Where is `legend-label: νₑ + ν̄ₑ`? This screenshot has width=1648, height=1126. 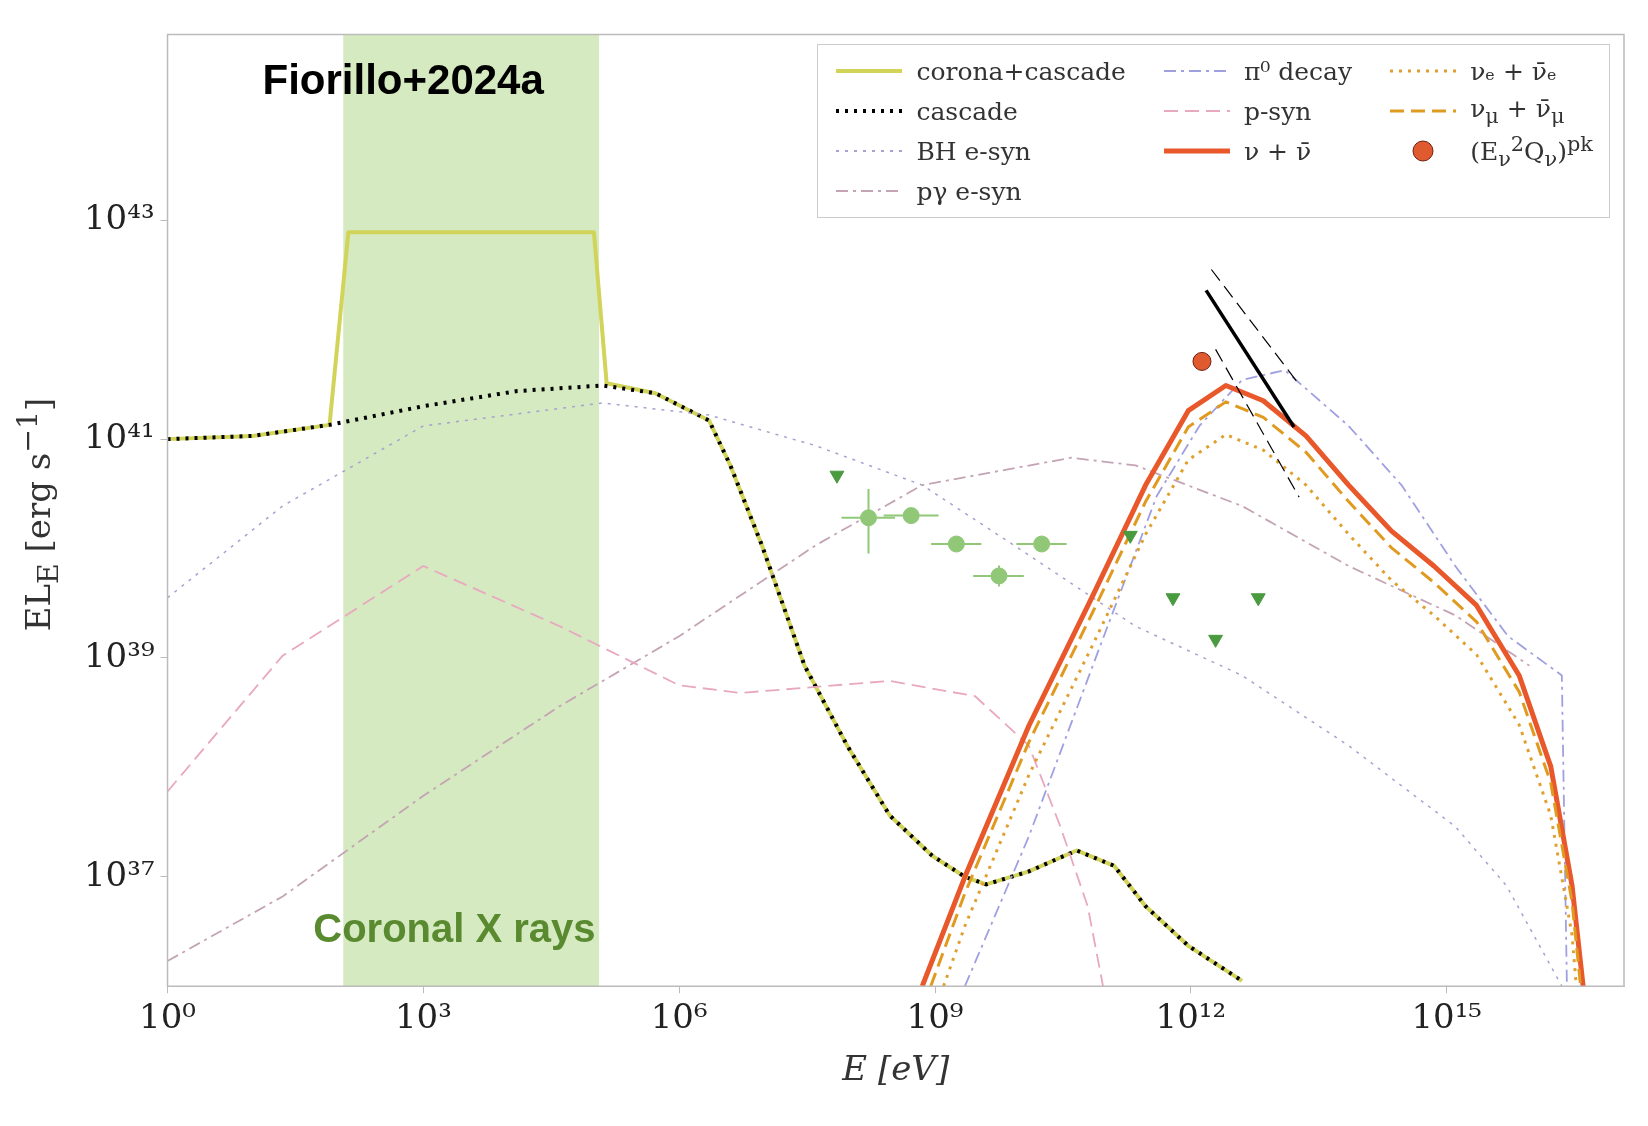 legend-label: νₑ + ν̄ₑ is located at coordinates (1513, 71).